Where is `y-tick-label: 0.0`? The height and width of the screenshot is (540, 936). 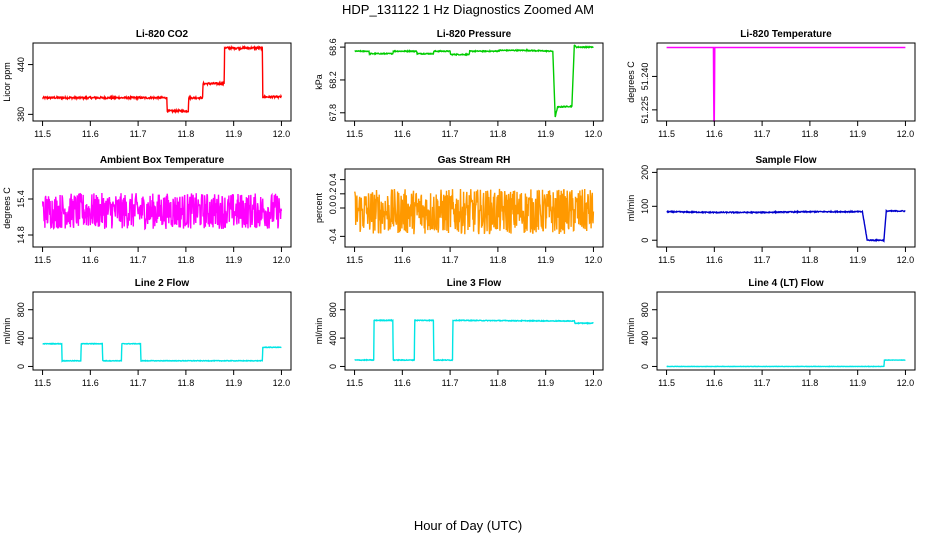 y-tick-label: 0.0 is located at coordinates (333, 208).